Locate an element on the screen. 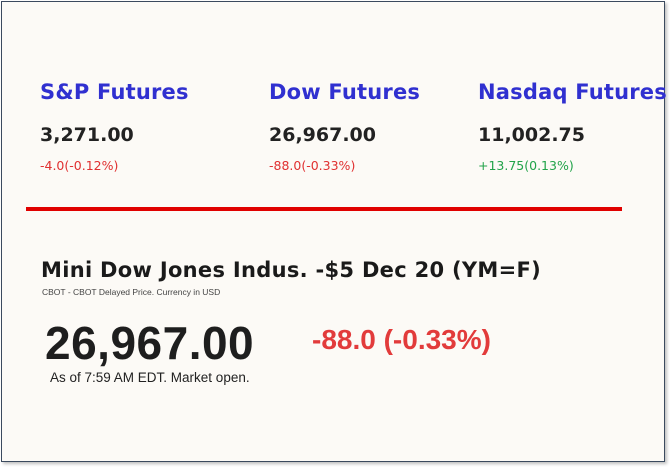 The height and width of the screenshot is (467, 670). futures-price: 26,967.00 is located at coordinates (322, 135).